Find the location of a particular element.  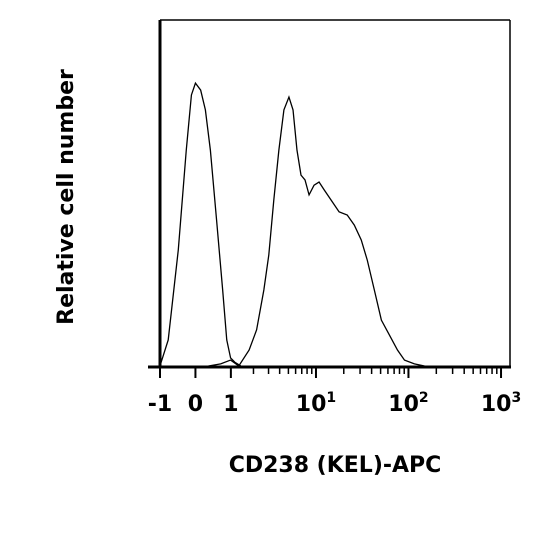

x-tick-label: 0 is located at coordinates (195, 404).